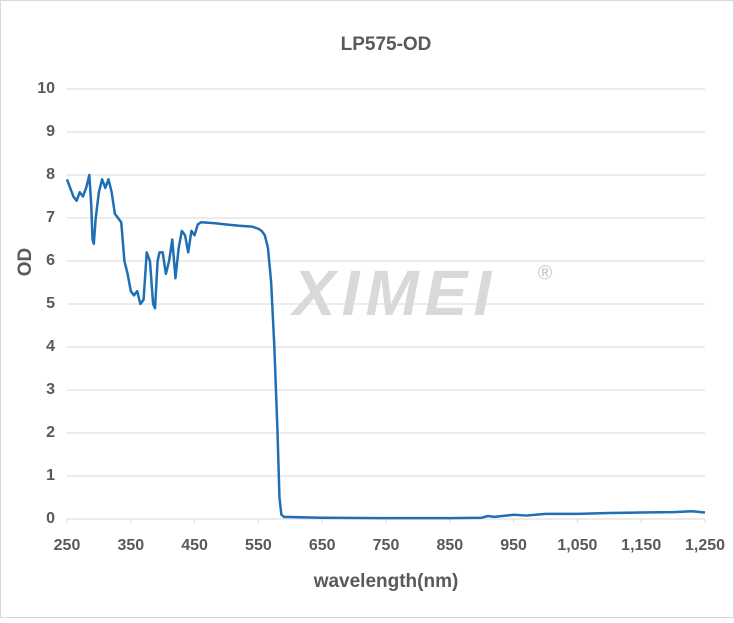 Image resolution: width=734 pixels, height=623 pixels. What do you see at coordinates (393, 293) in the screenshot?
I see `watermark: XIMEI` at bounding box center [393, 293].